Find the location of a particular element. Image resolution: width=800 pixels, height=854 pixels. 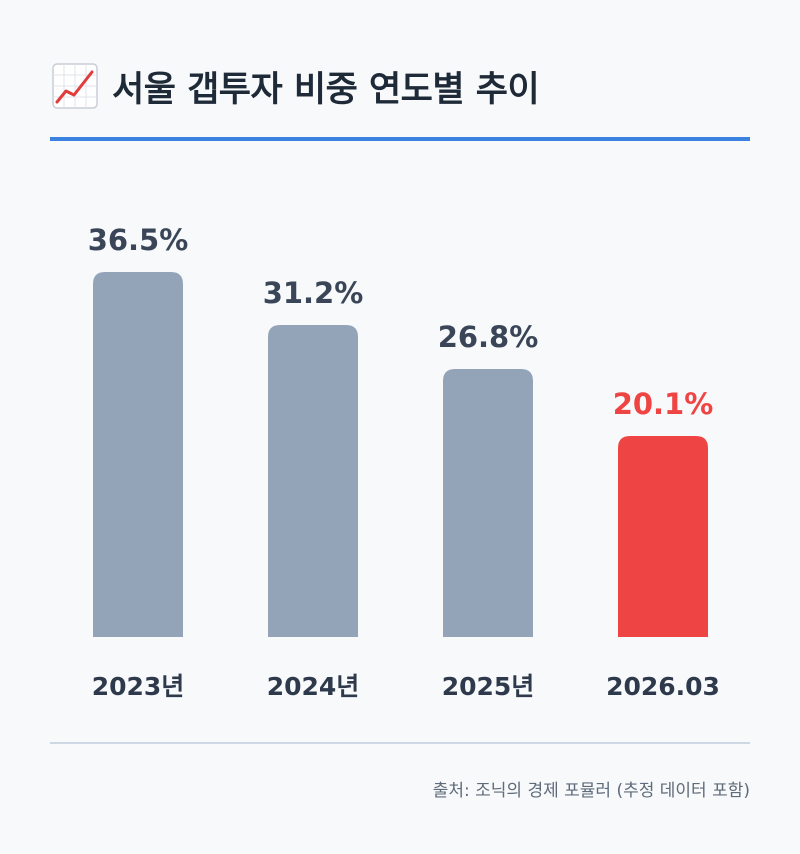

source-note: 출처: 조닉의 경제 포뮬러 (추정 데이터 포함) is located at coordinates (591, 791).